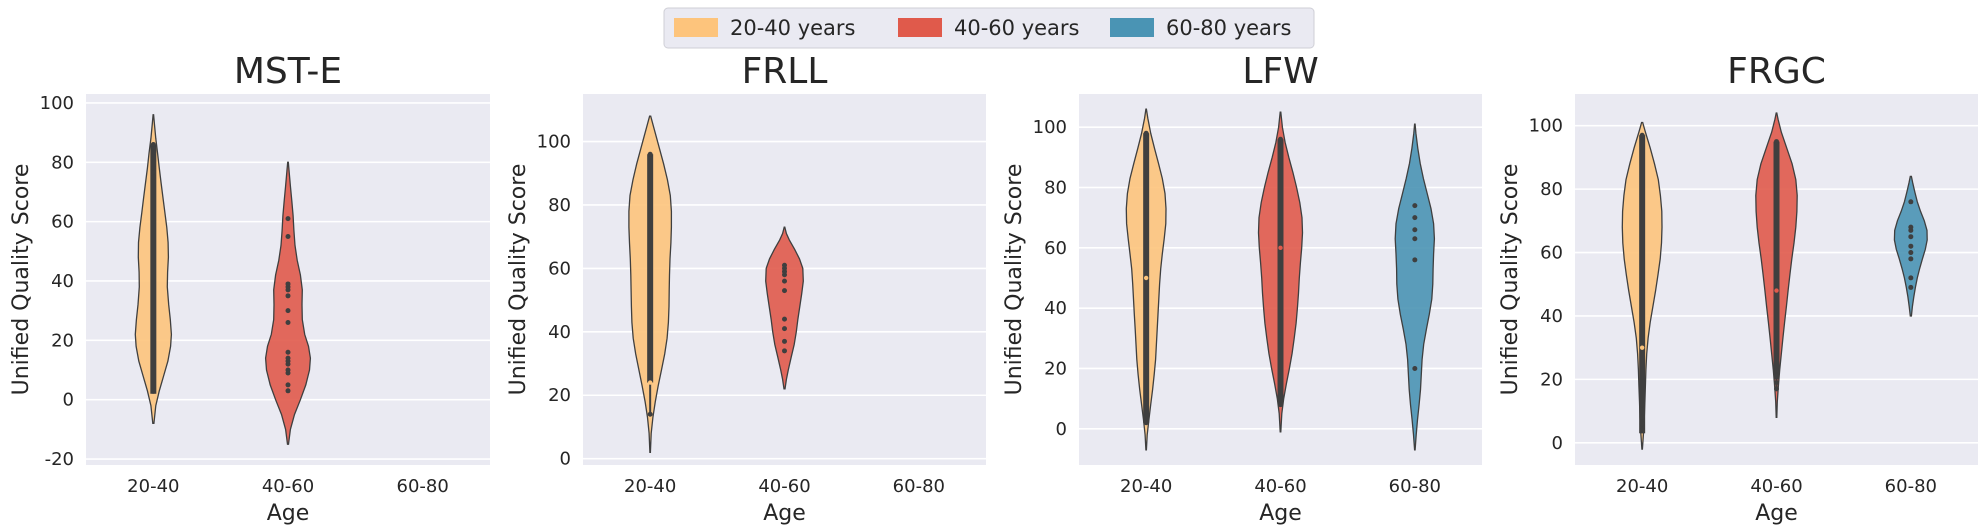 Image resolution: width=1984 pixels, height=531 pixels. I want to click on y-tick-label: -20, so click(59, 459).